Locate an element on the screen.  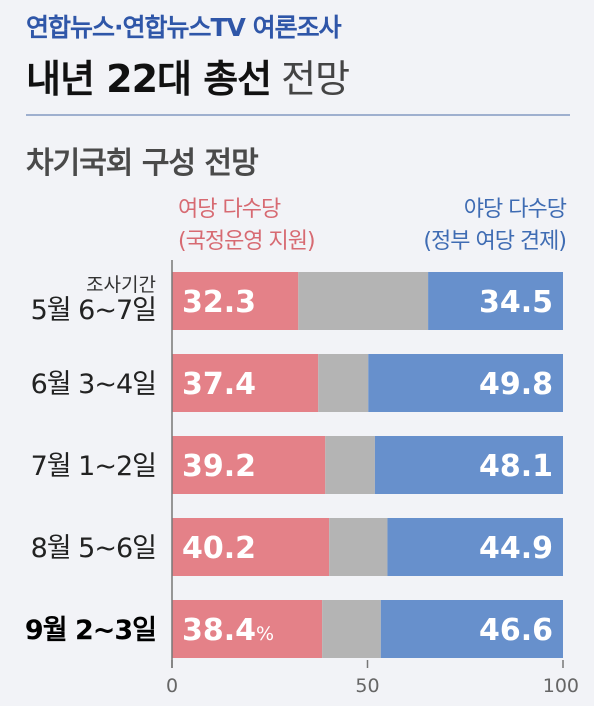
x-tick-label-2: 100 is located at coordinates (561, 686).